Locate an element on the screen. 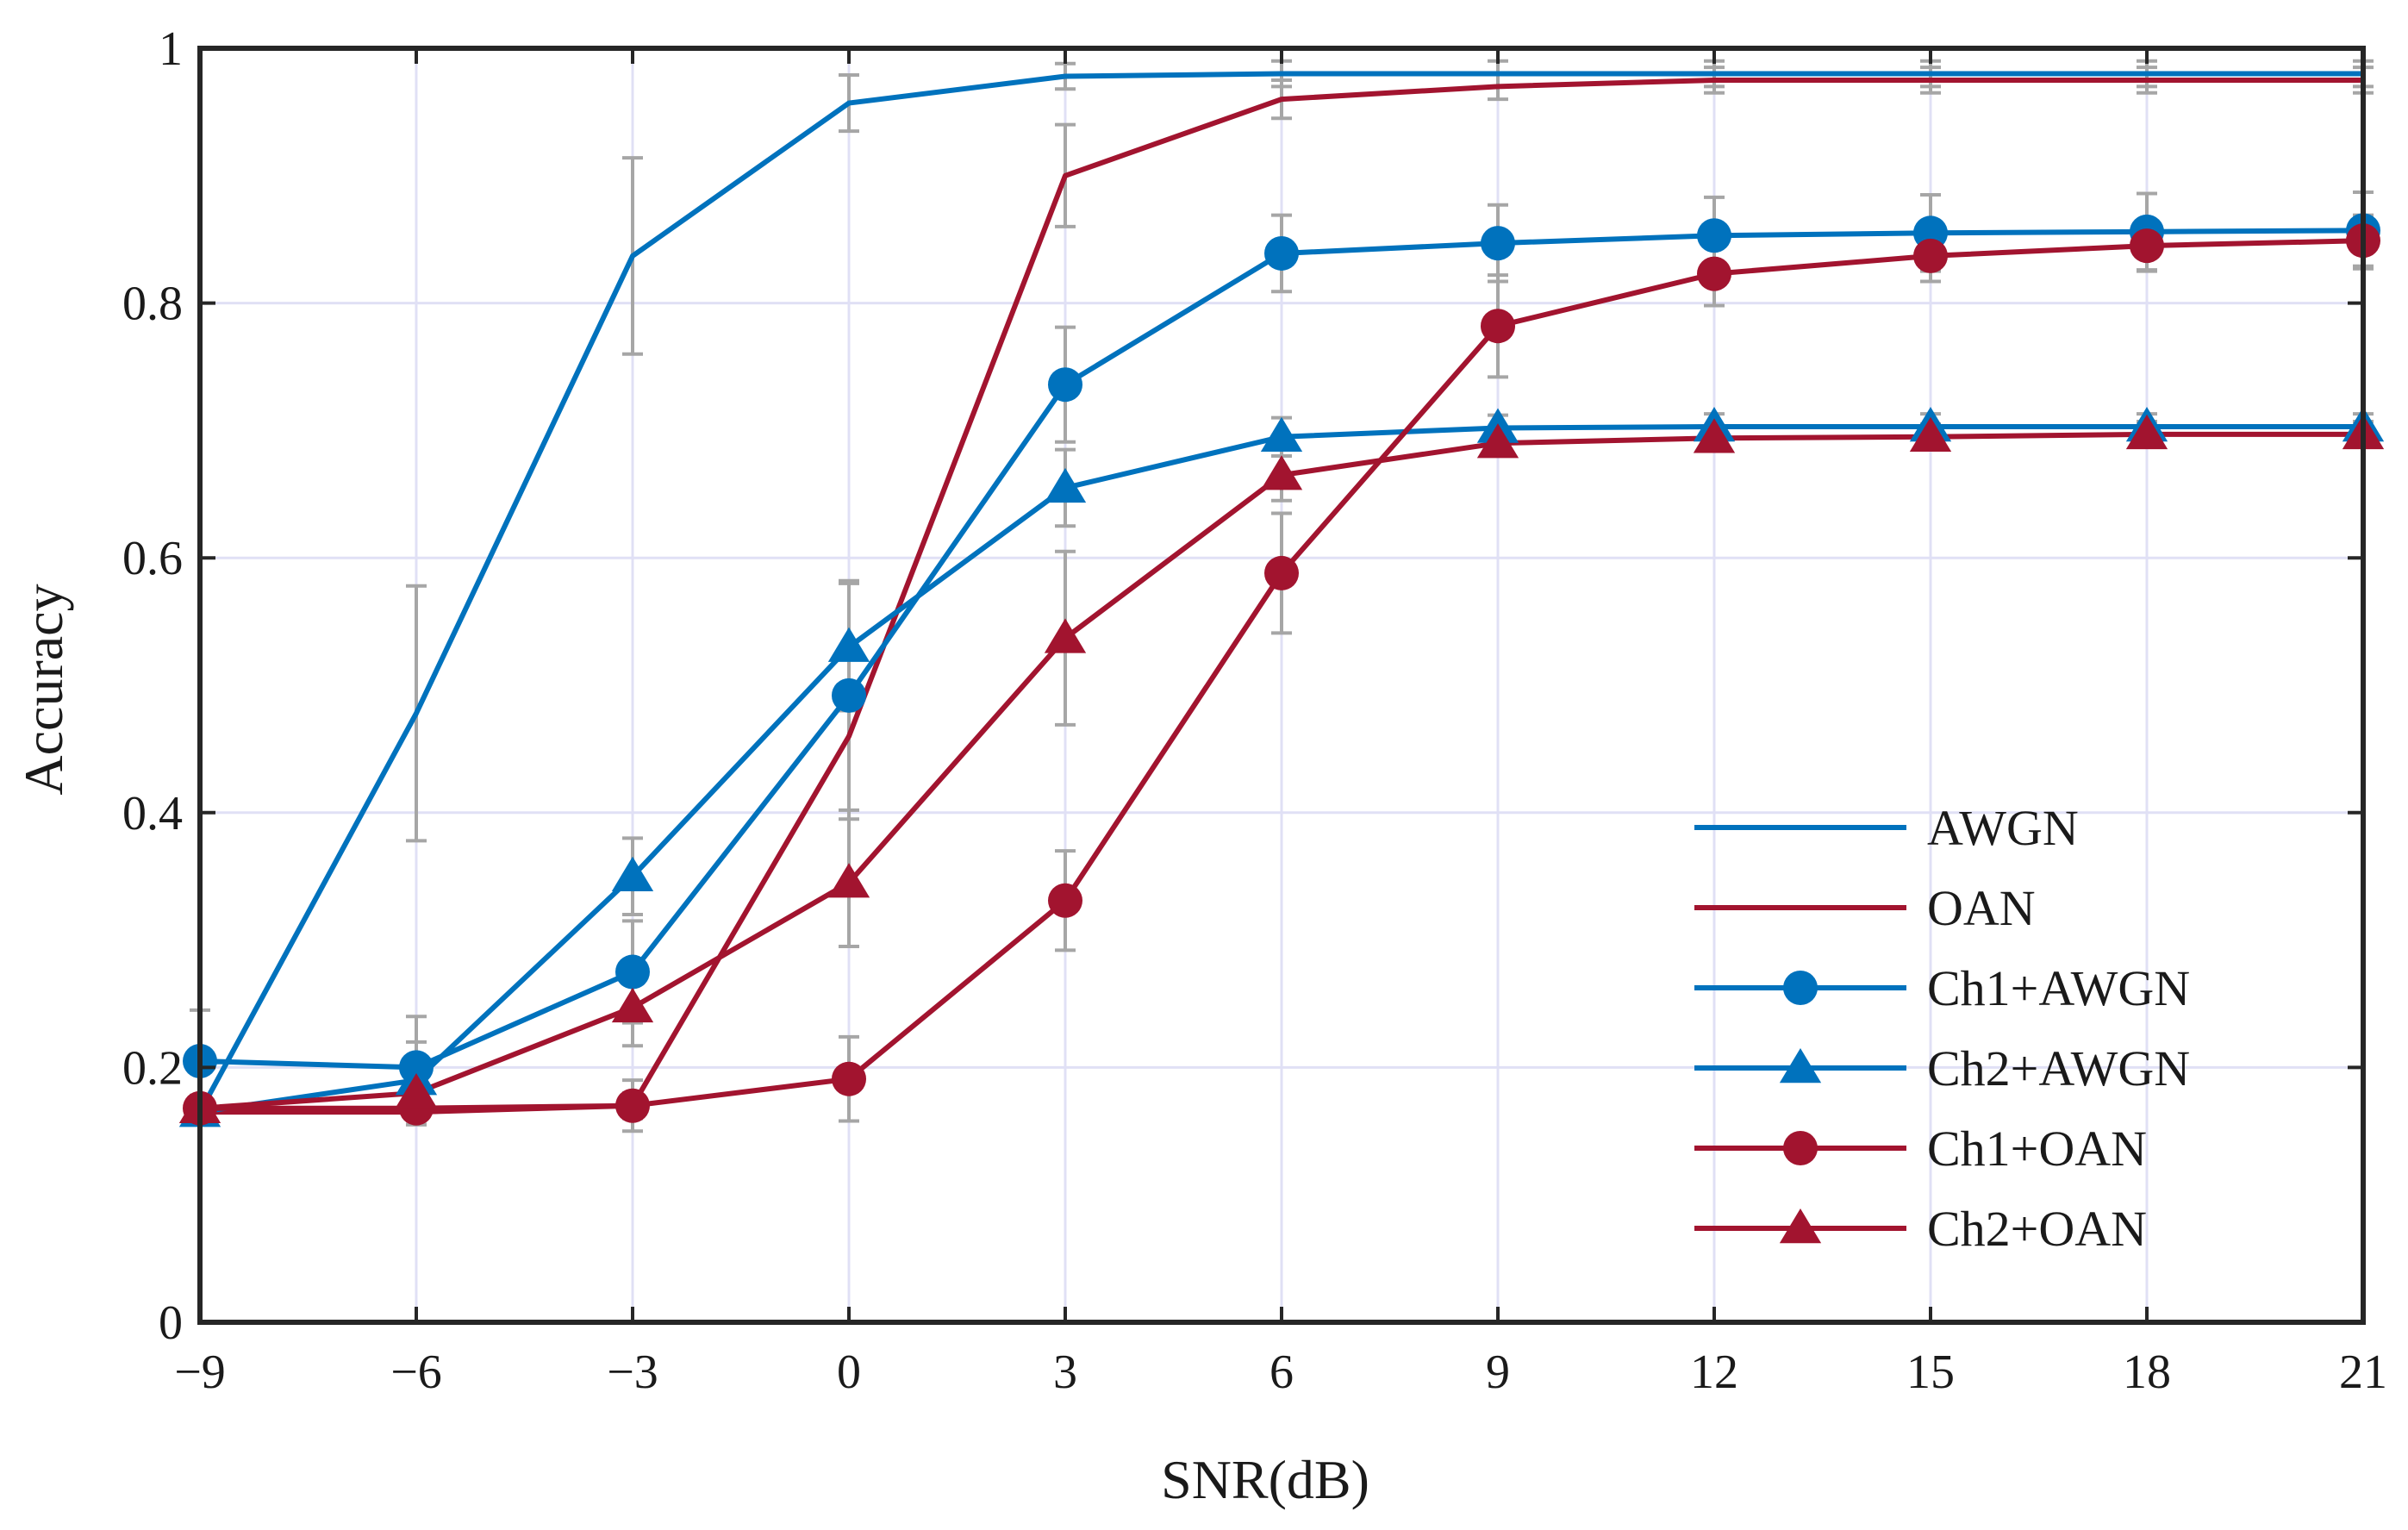 The height and width of the screenshot is (1530, 2408). y-tick-label: 0.4 is located at coordinates (152, 813).